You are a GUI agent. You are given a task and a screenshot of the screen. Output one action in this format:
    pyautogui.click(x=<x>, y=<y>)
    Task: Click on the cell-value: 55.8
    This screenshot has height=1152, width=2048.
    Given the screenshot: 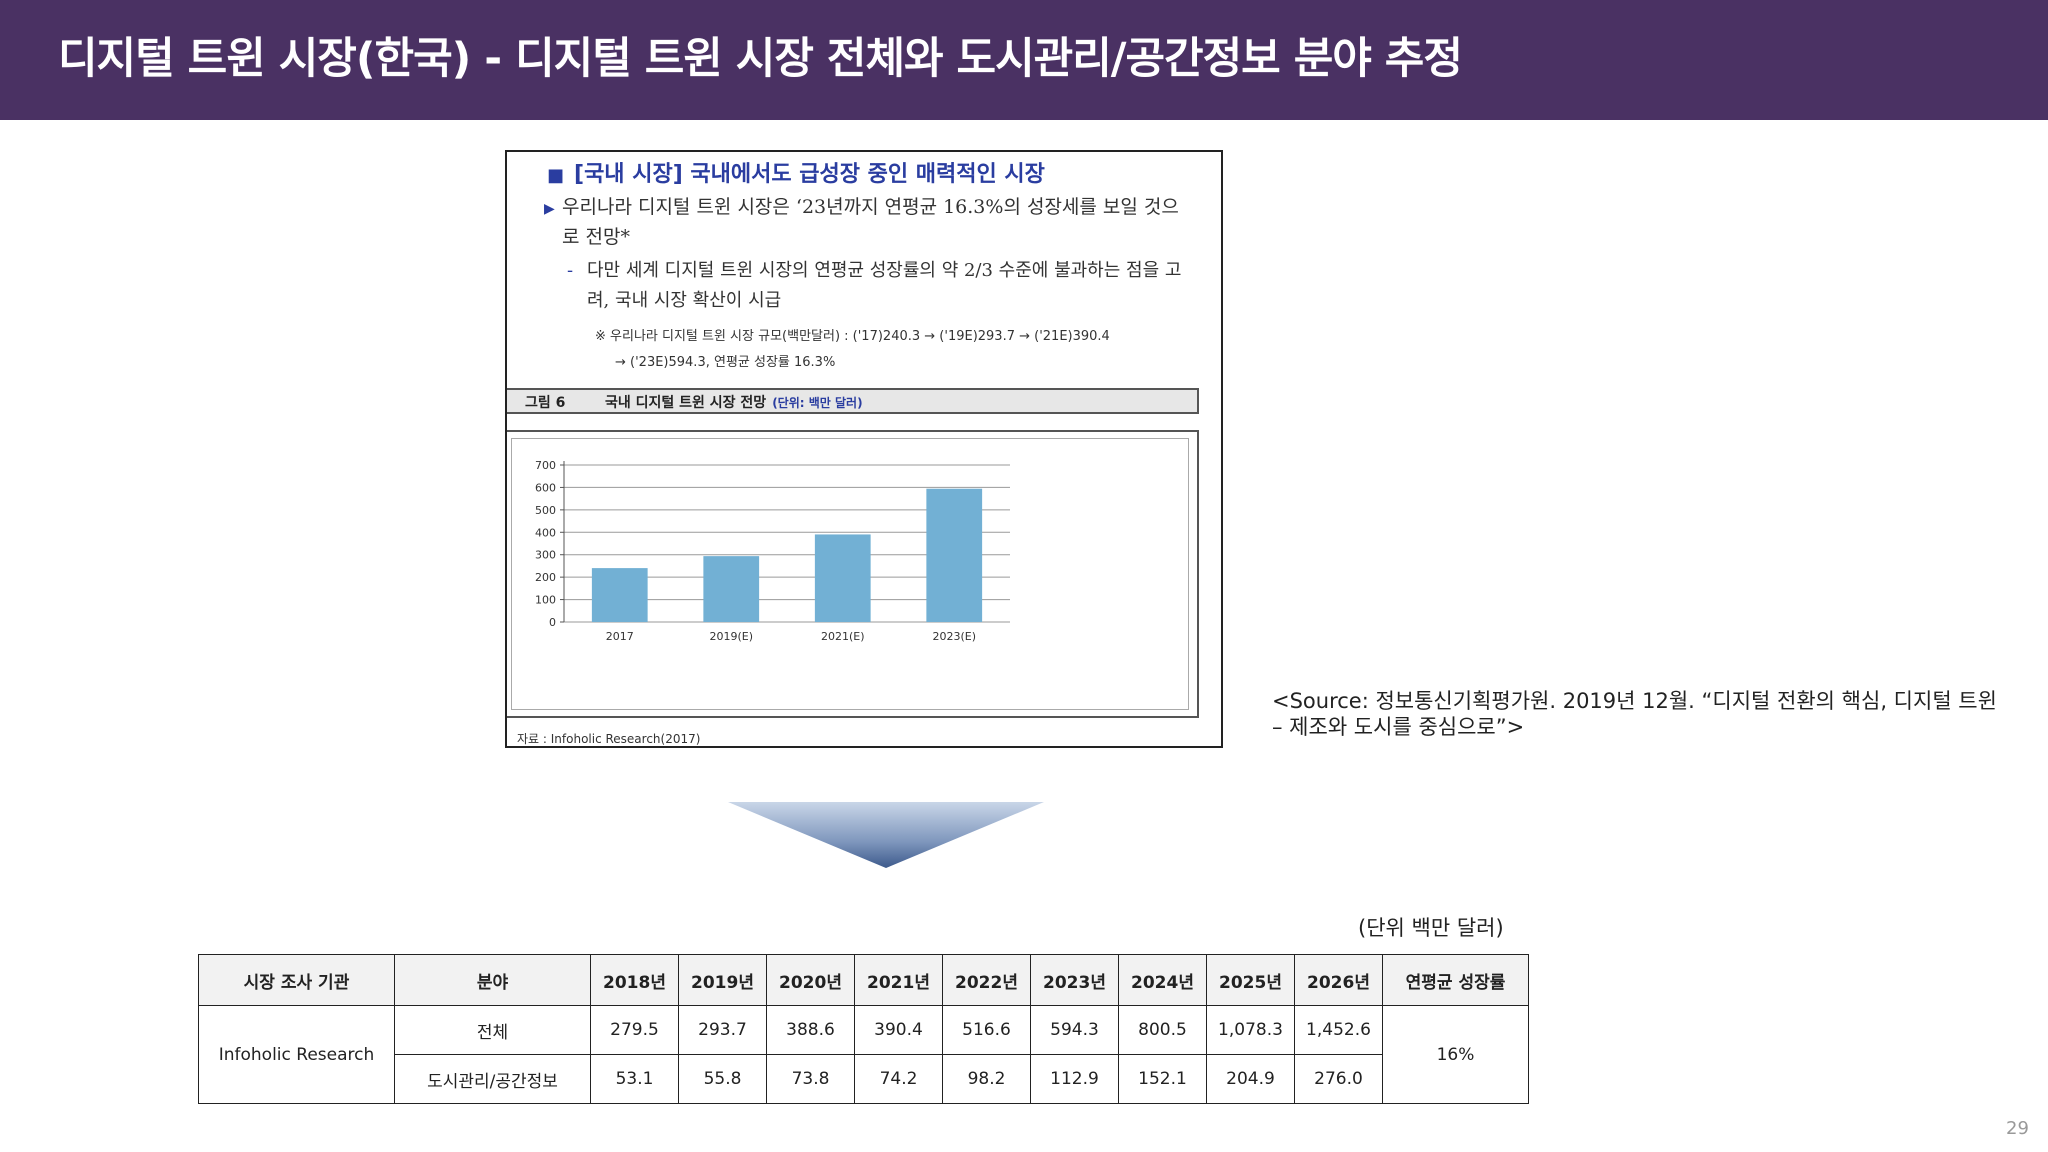 What is the action you would take?
    pyautogui.click(x=722, y=1079)
    